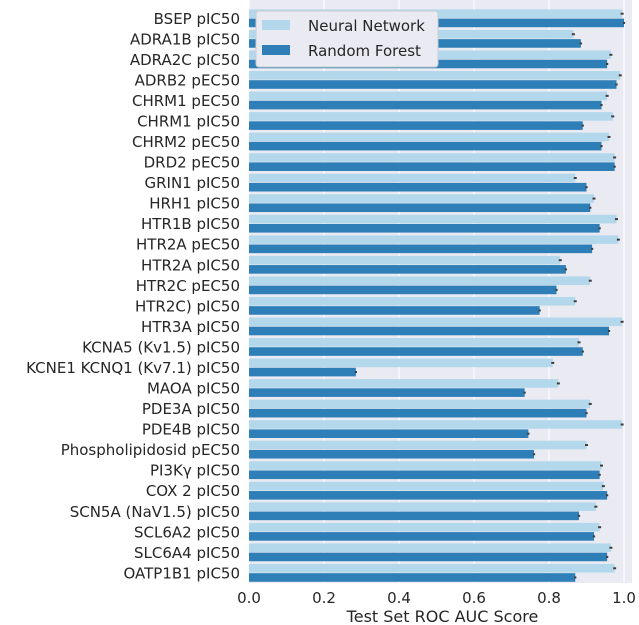  What do you see at coordinates (474, 598) in the screenshot?
I see `x-tick-label: 0.6` at bounding box center [474, 598].